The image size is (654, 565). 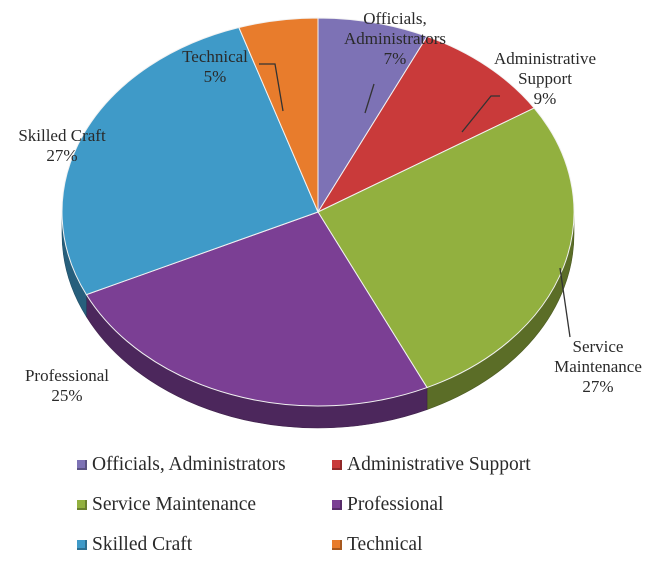 I want to click on legend-label: Administrative Support, so click(x=439, y=464).